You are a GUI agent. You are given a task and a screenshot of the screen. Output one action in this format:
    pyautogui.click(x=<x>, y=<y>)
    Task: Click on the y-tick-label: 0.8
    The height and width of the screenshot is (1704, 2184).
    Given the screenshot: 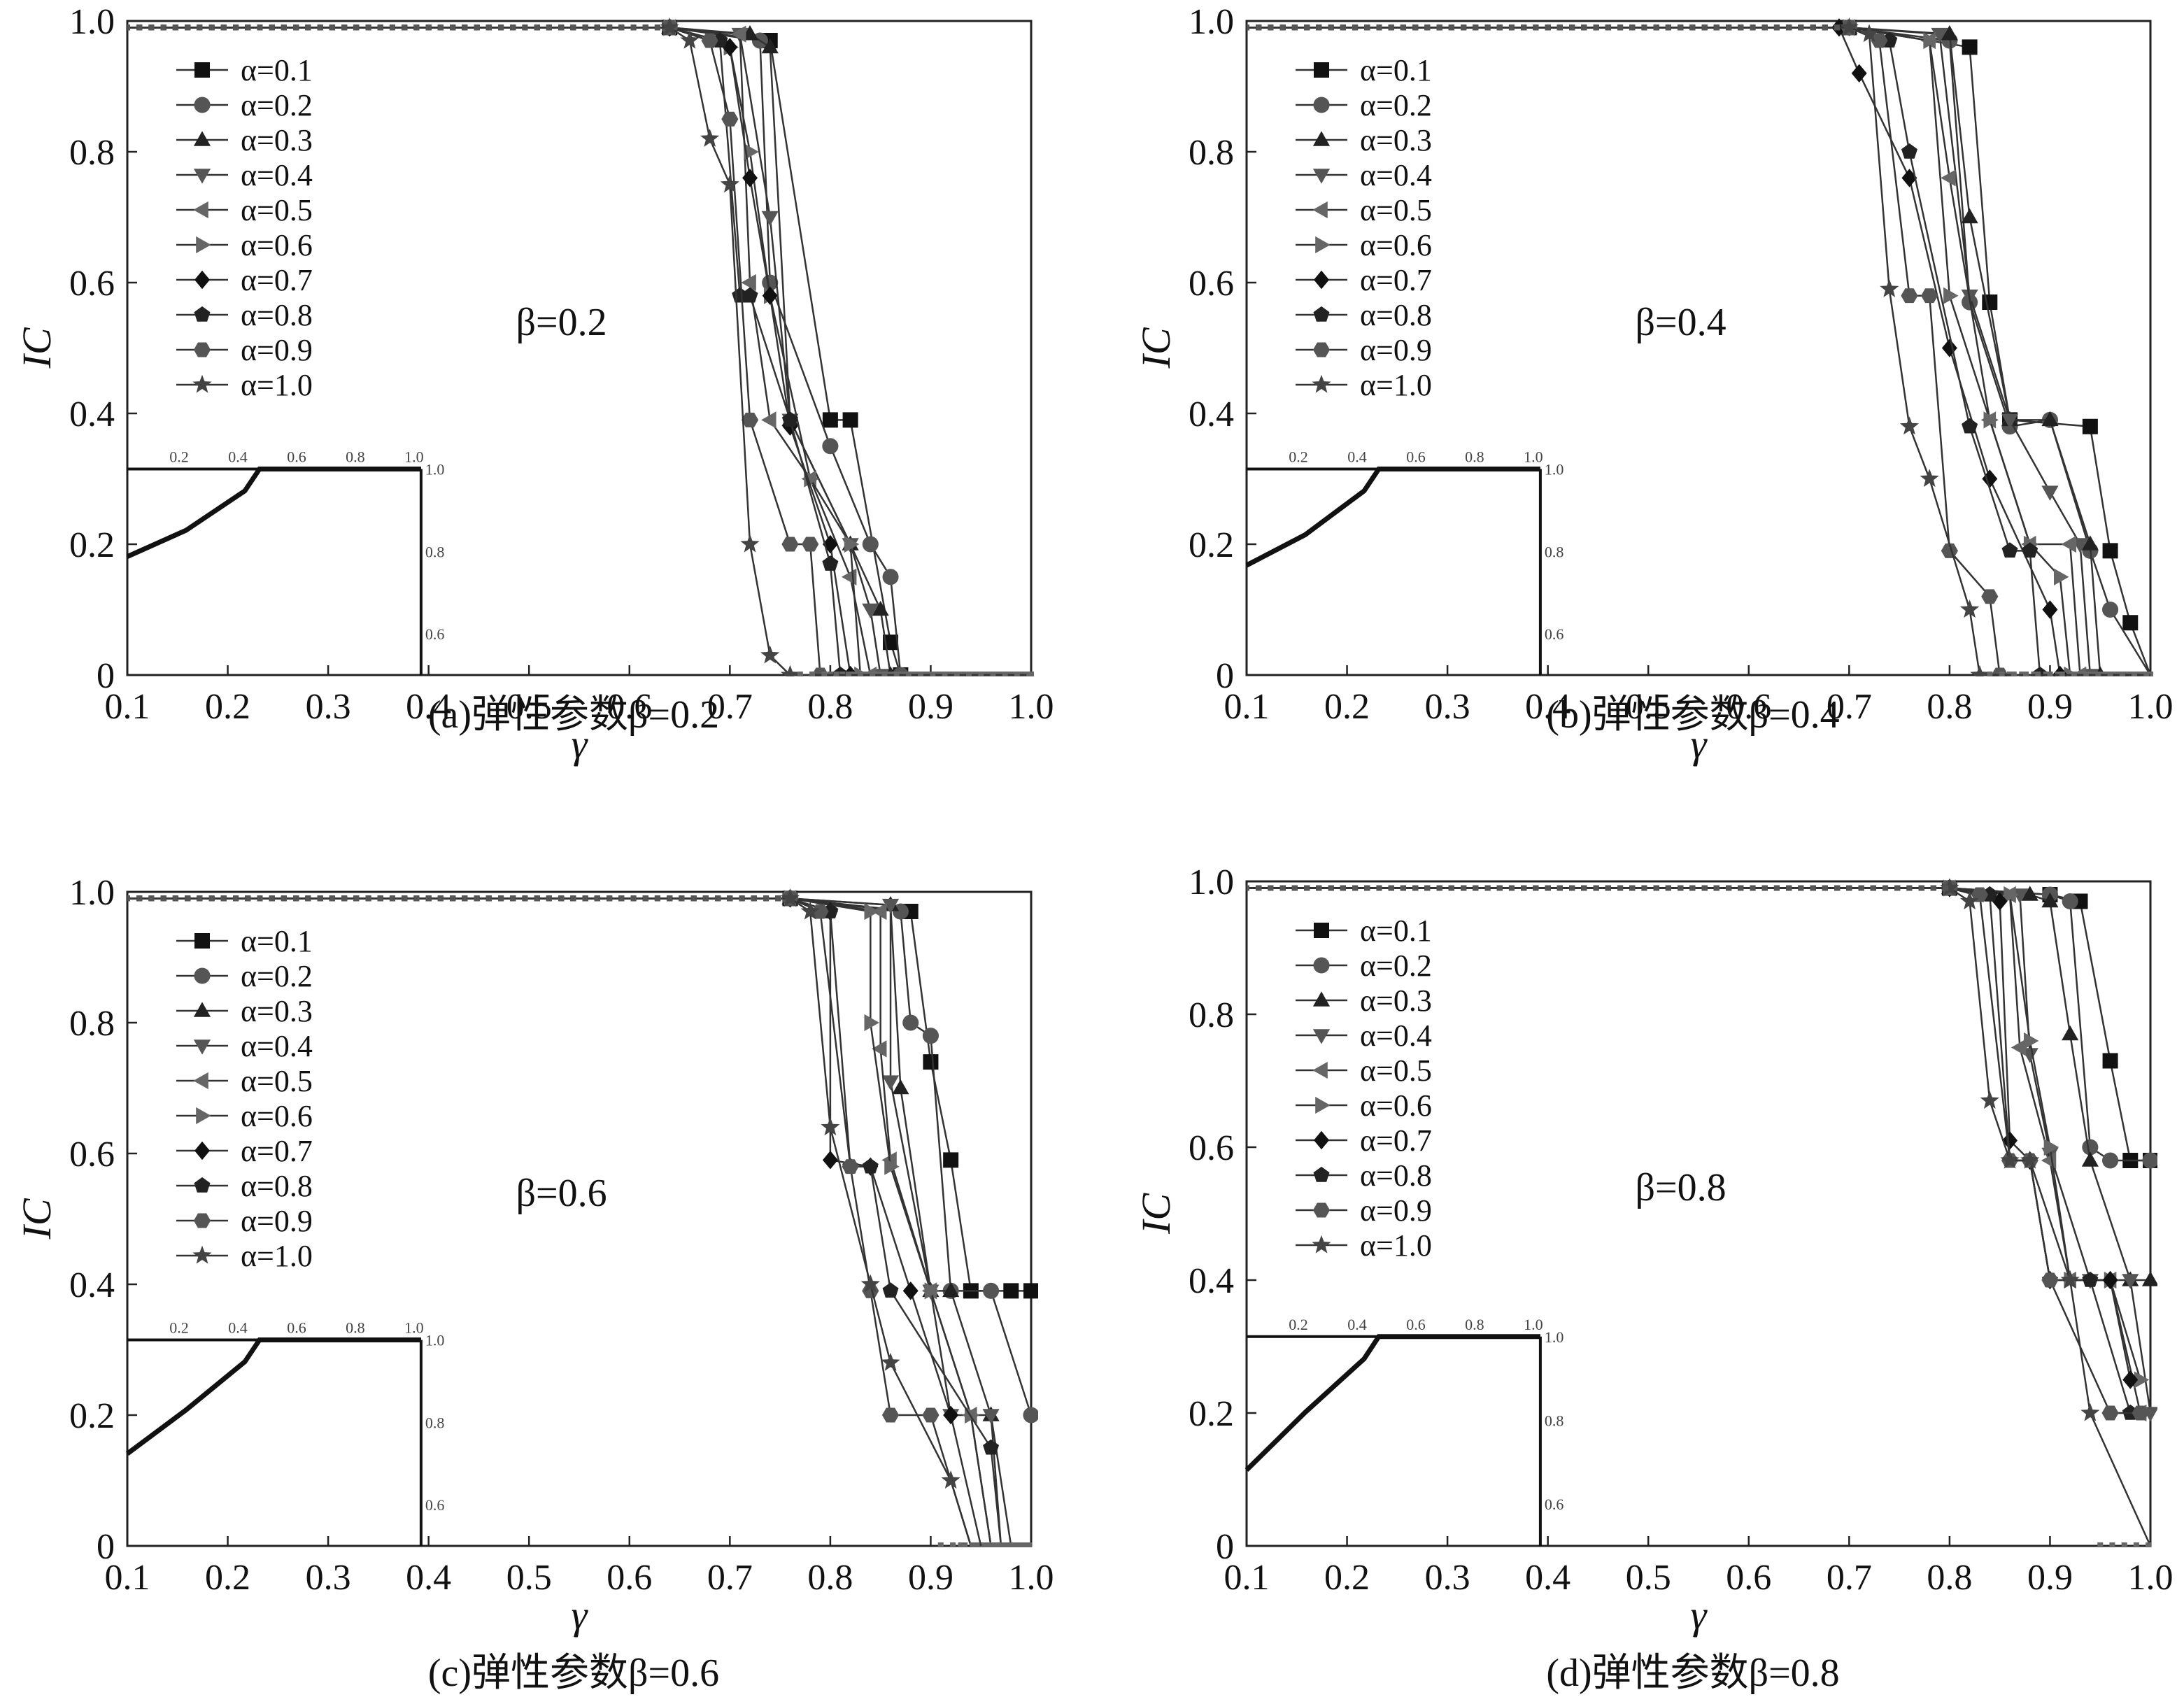 What is the action you would take?
    pyautogui.click(x=1211, y=153)
    